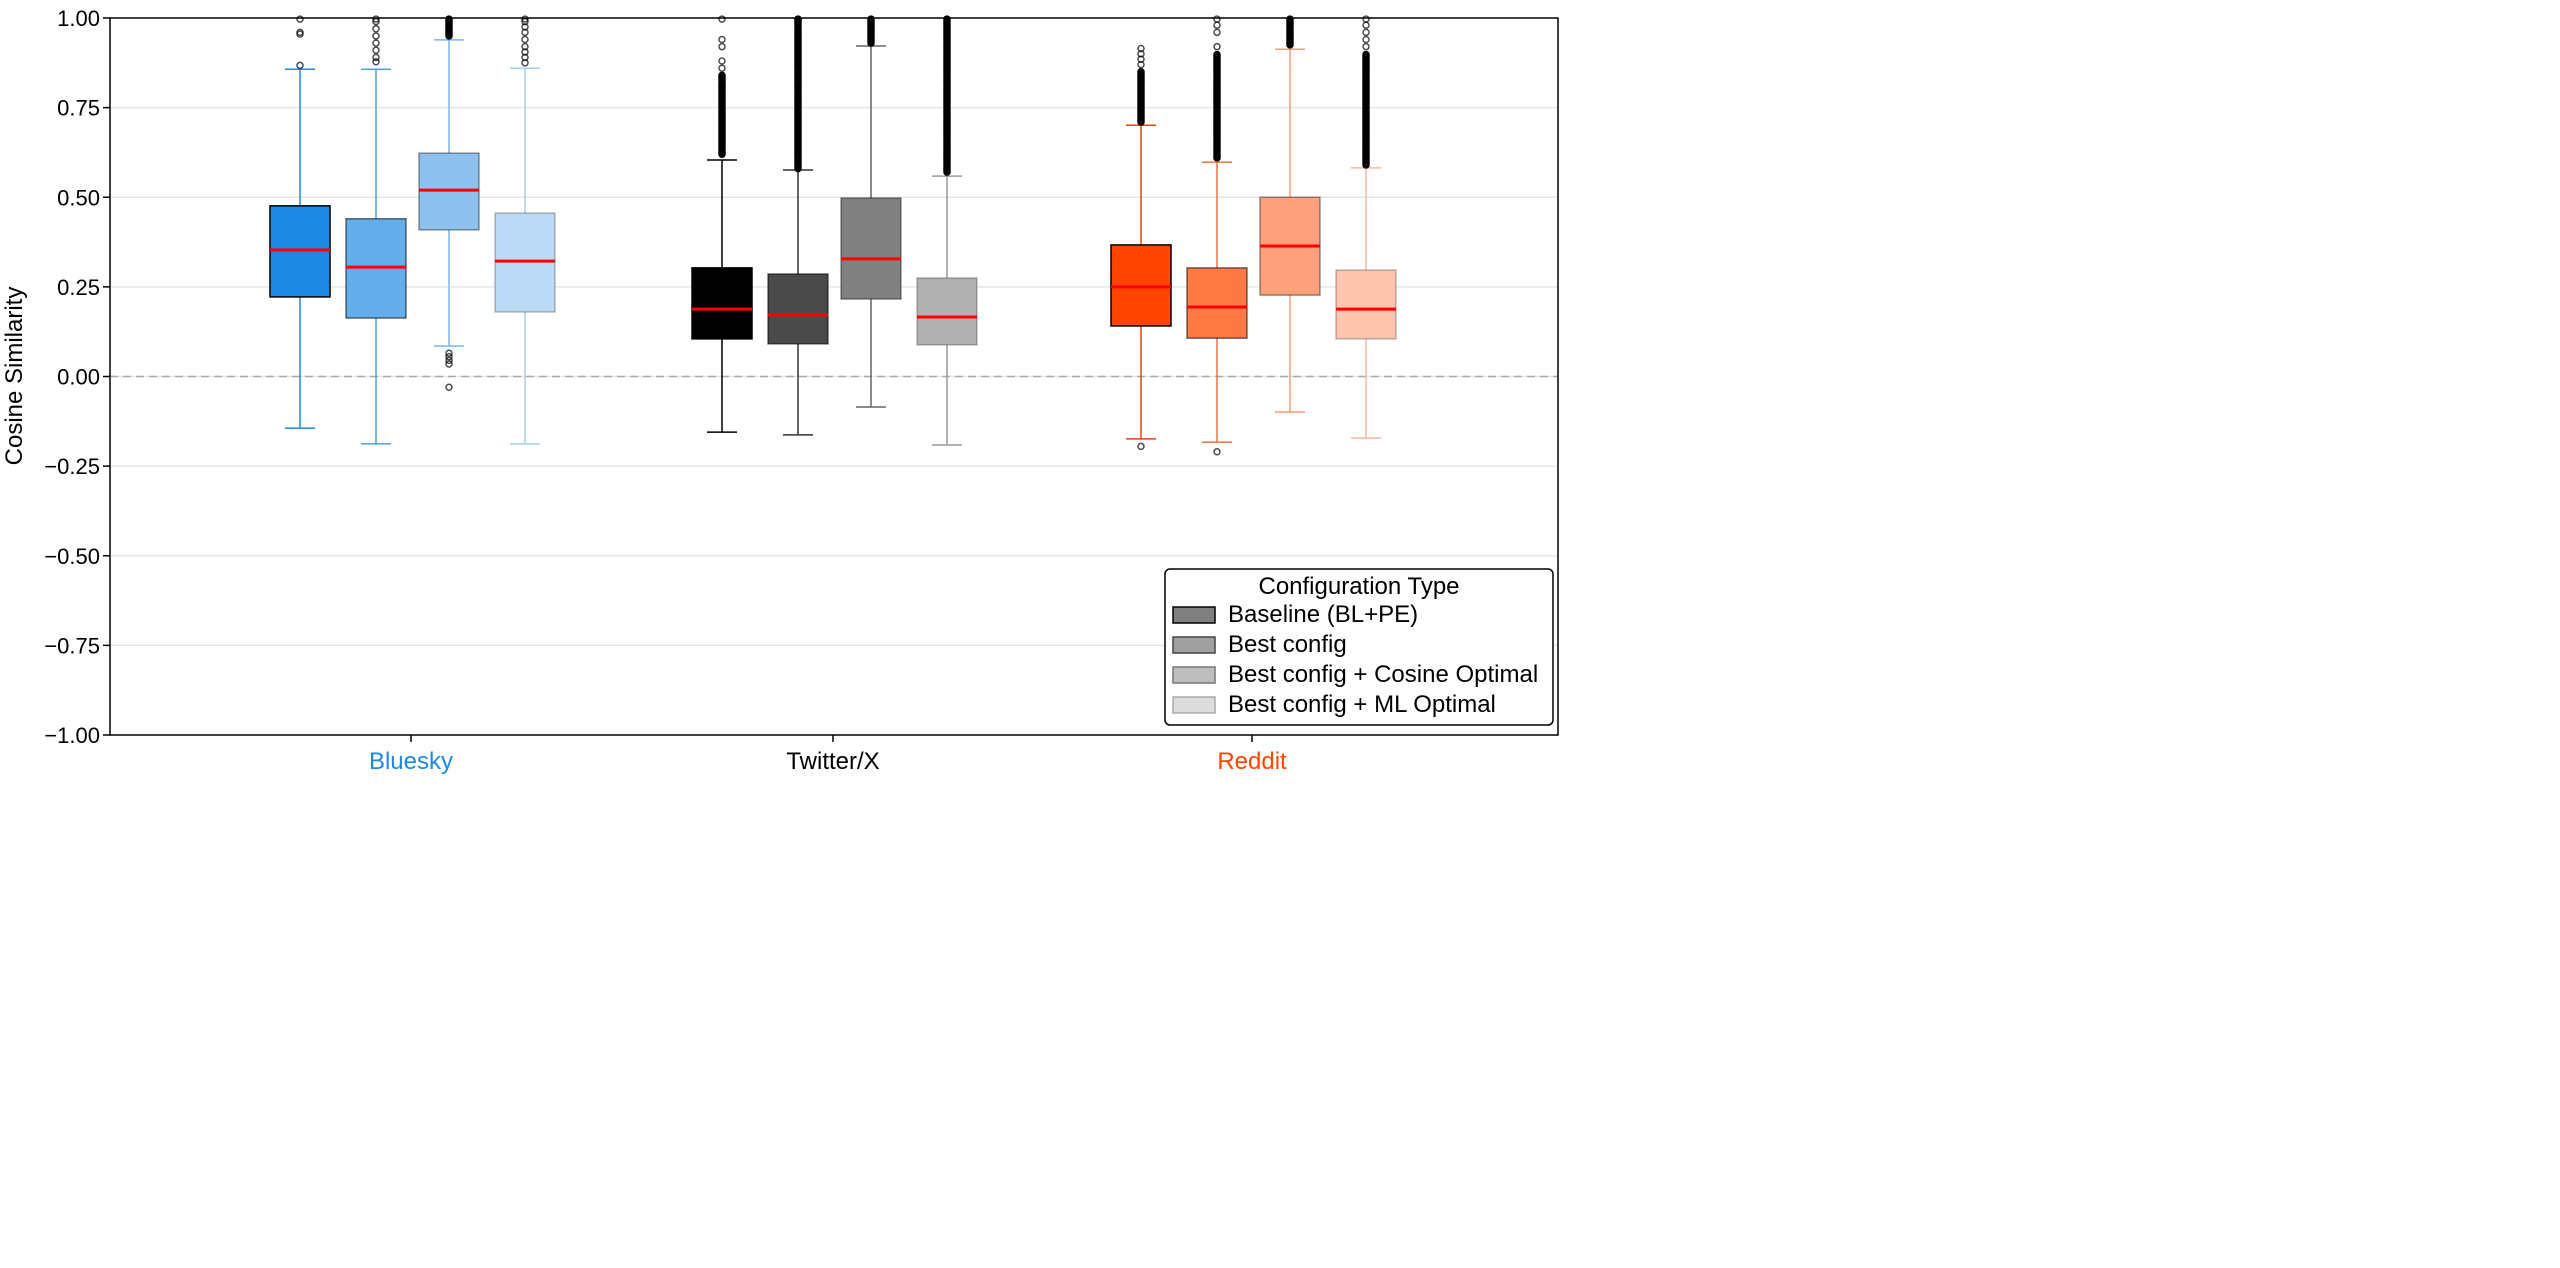 This screenshot has width=2560, height=1268. What do you see at coordinates (1252, 761) in the screenshot?
I see `x-tick-label: Reddit` at bounding box center [1252, 761].